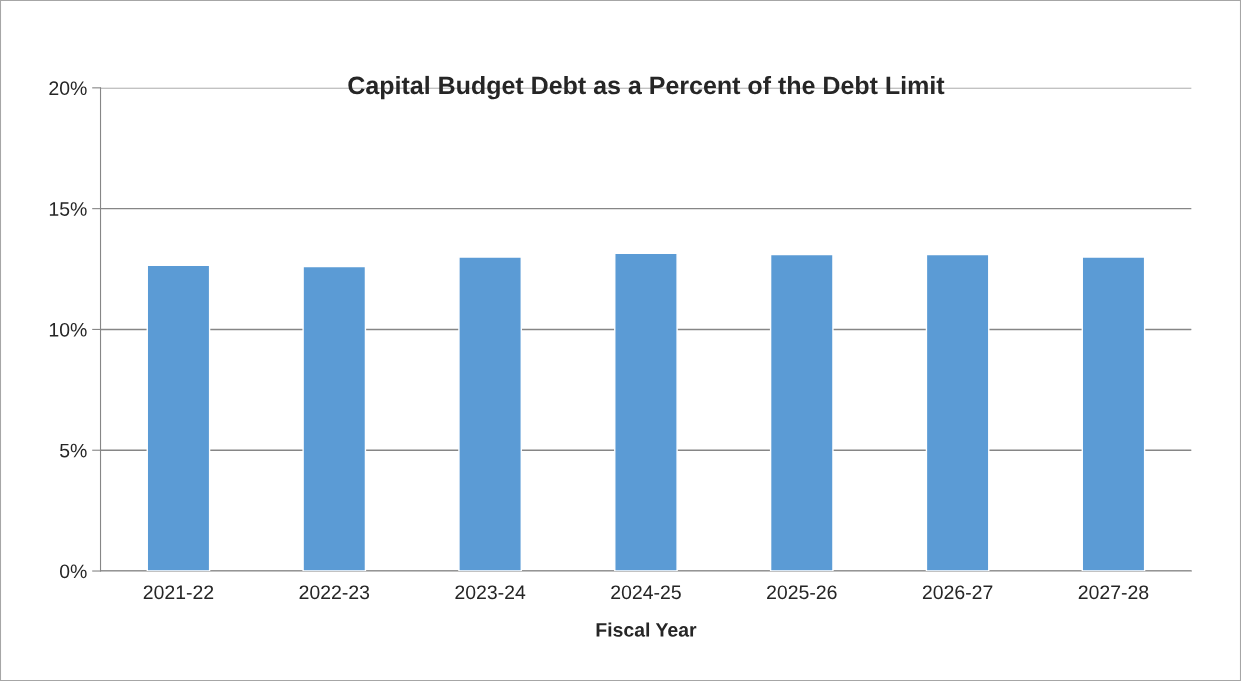 The width and height of the screenshot is (1241, 681). What do you see at coordinates (68, 329) in the screenshot?
I see `y-tick-label: 10%` at bounding box center [68, 329].